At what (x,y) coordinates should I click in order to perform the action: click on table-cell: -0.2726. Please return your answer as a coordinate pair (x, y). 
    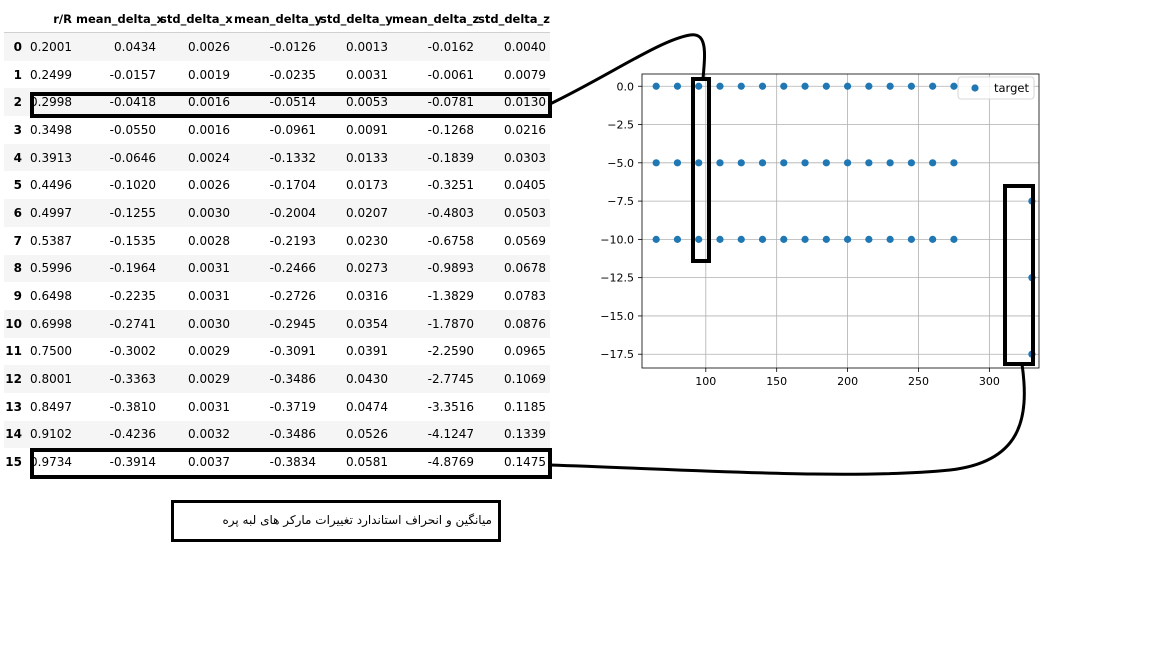
    Looking at the image, I should click on (277, 296).